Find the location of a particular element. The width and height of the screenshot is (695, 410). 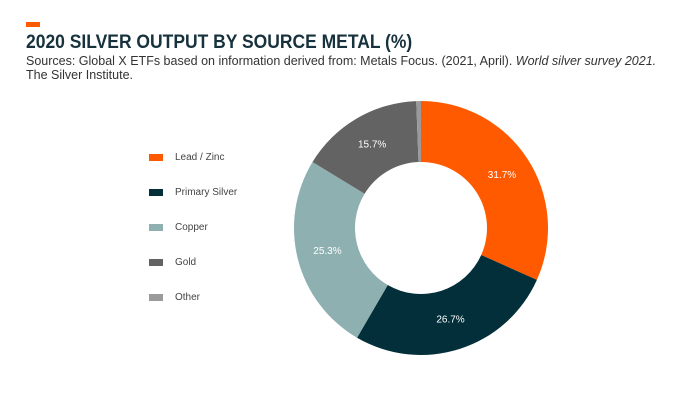

legend-item-primary-silver: Primary Silver is located at coordinates (193, 192).